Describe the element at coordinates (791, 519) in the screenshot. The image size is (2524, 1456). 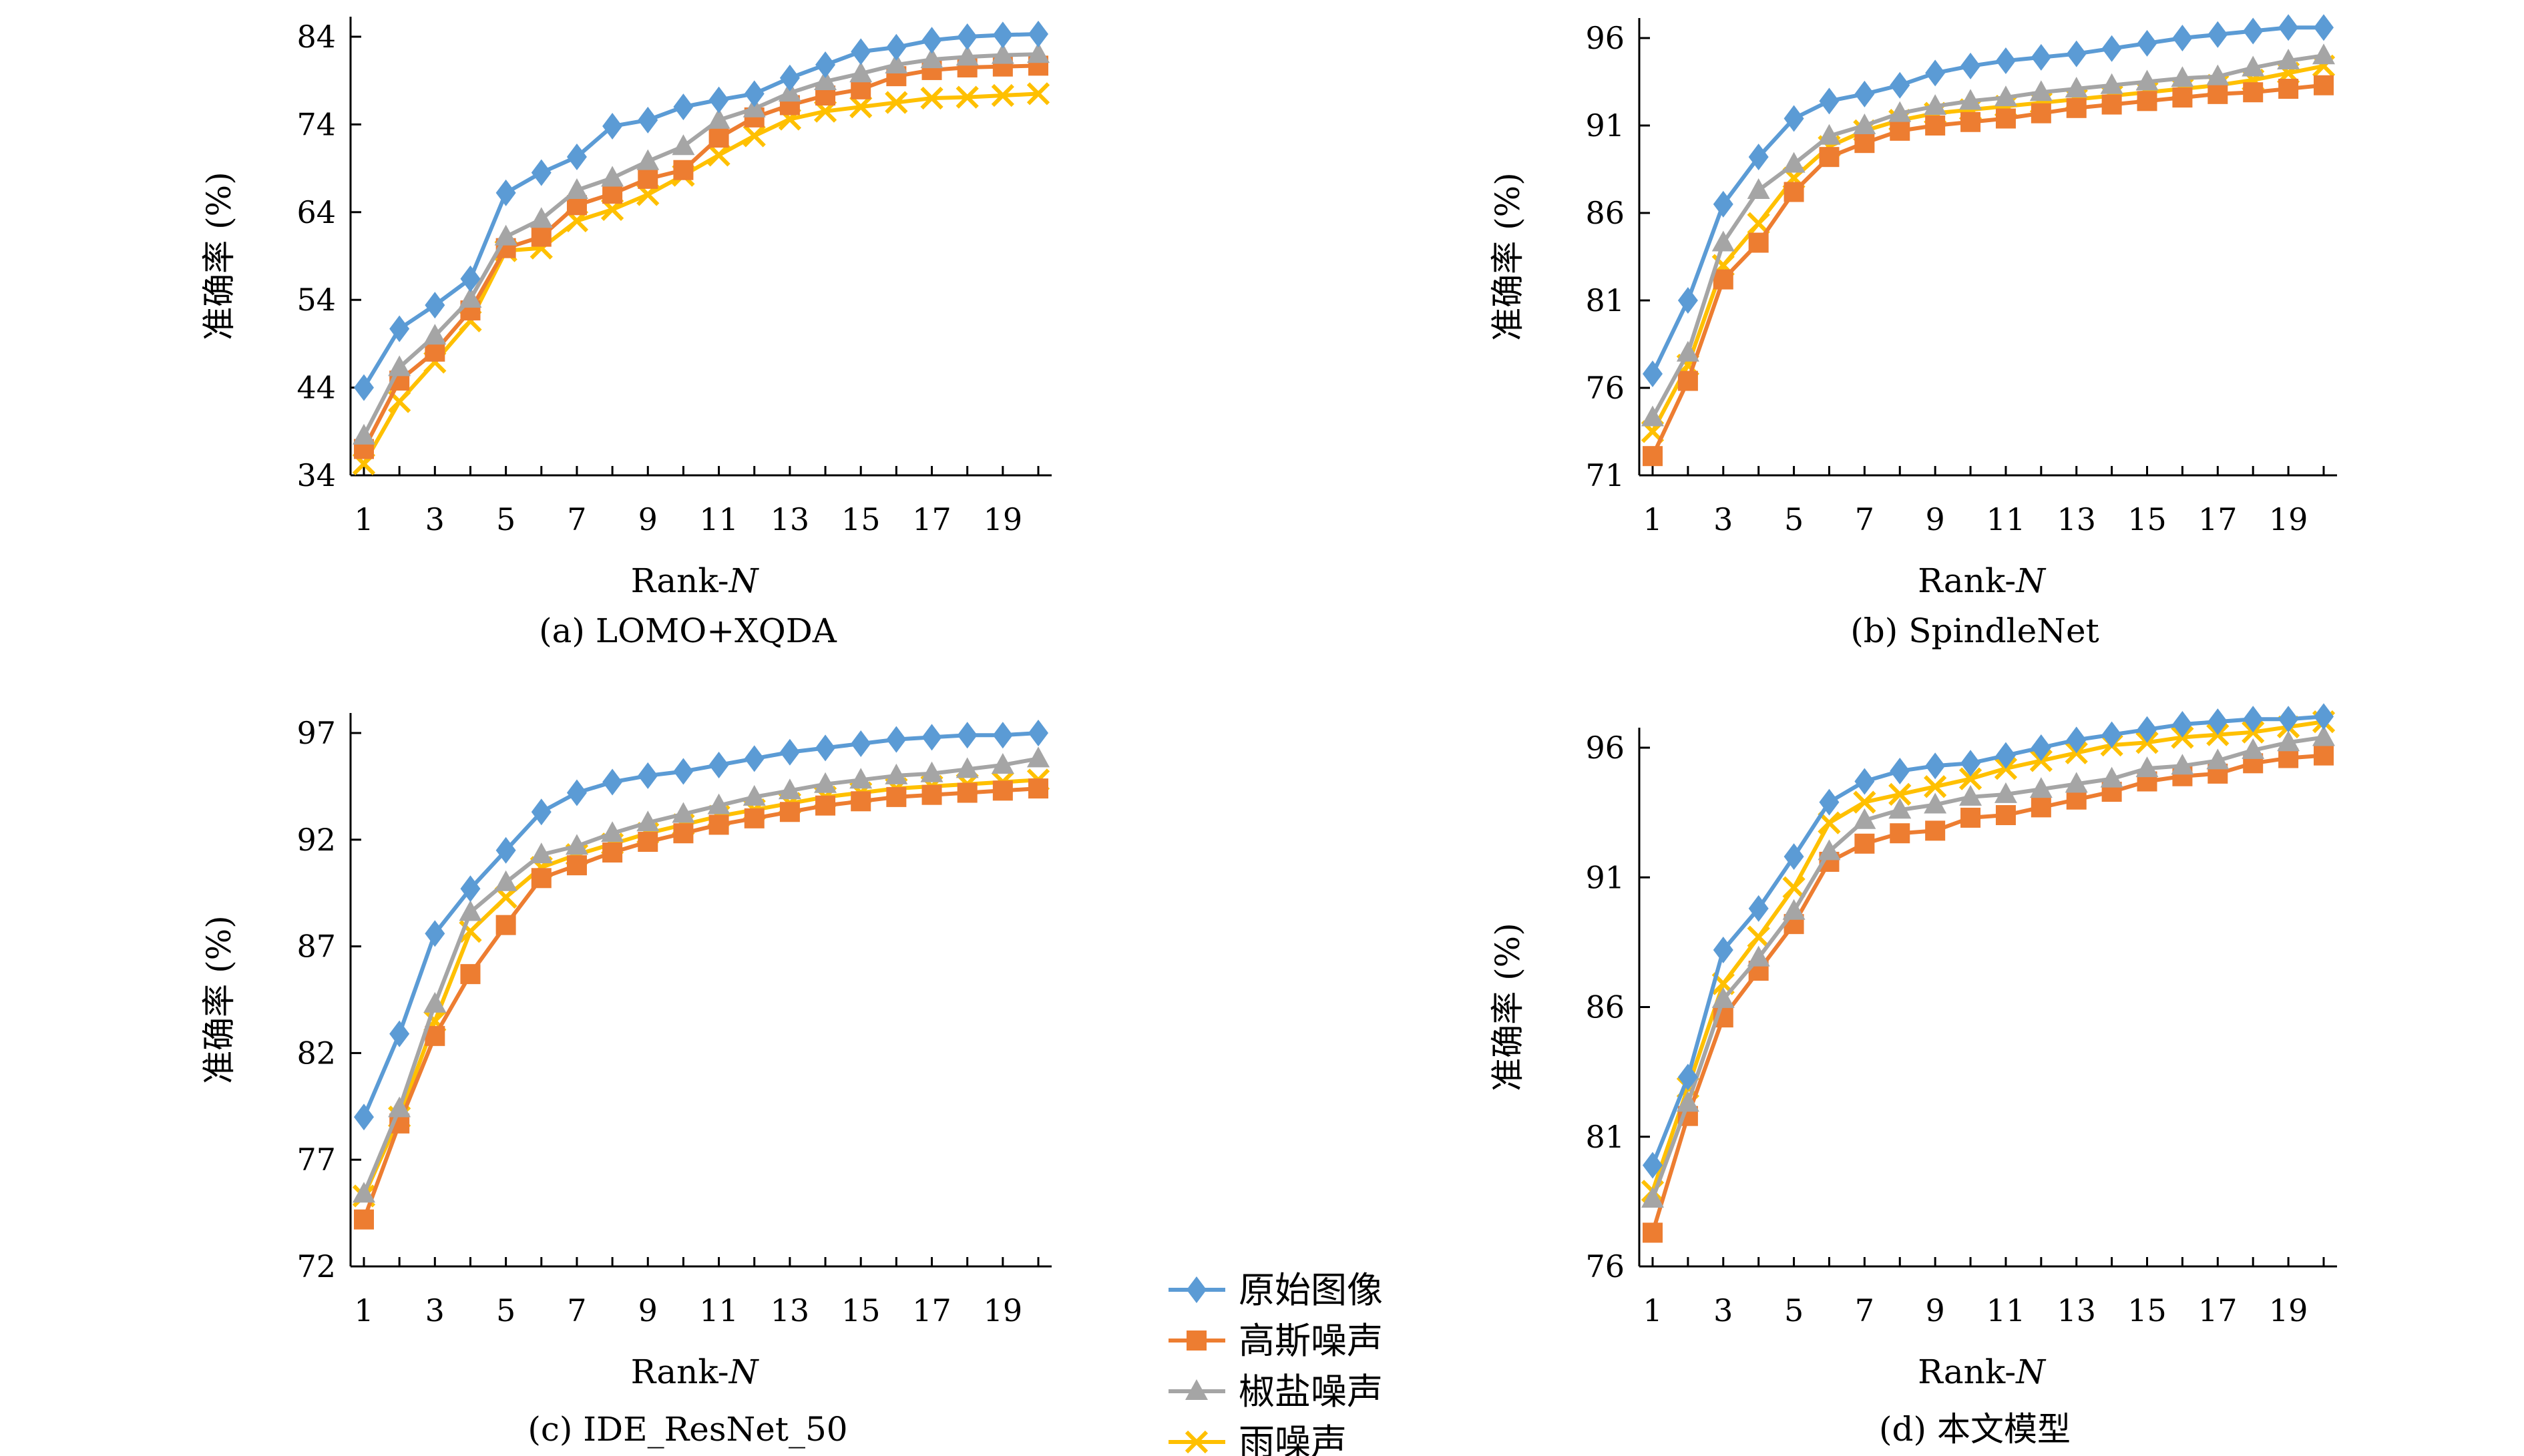
I see `x-tick-label-13: 13` at that location.